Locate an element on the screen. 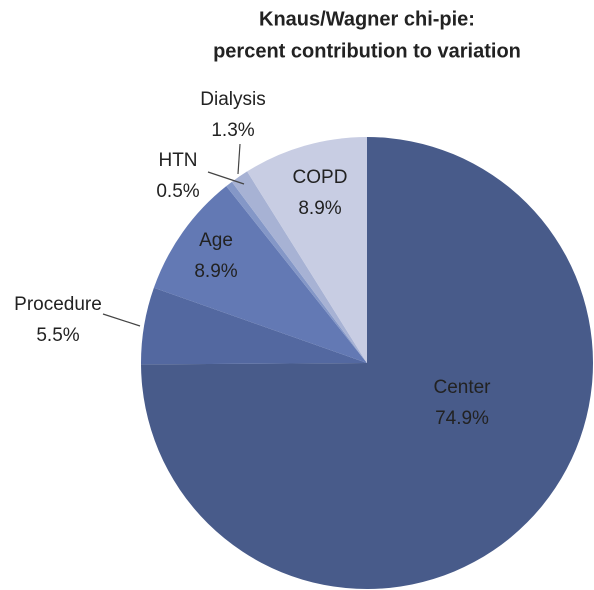  chart-title: Knaus/Wagner chi-pie: is located at coordinates (367, 19).